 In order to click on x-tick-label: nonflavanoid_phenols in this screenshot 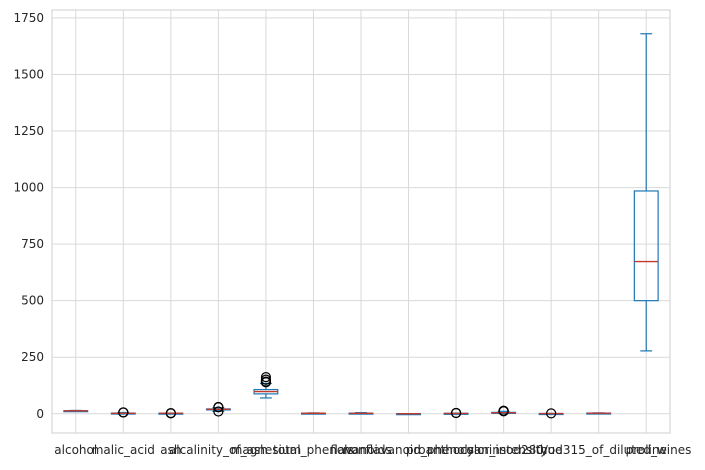, I will do `click(408, 450)`.